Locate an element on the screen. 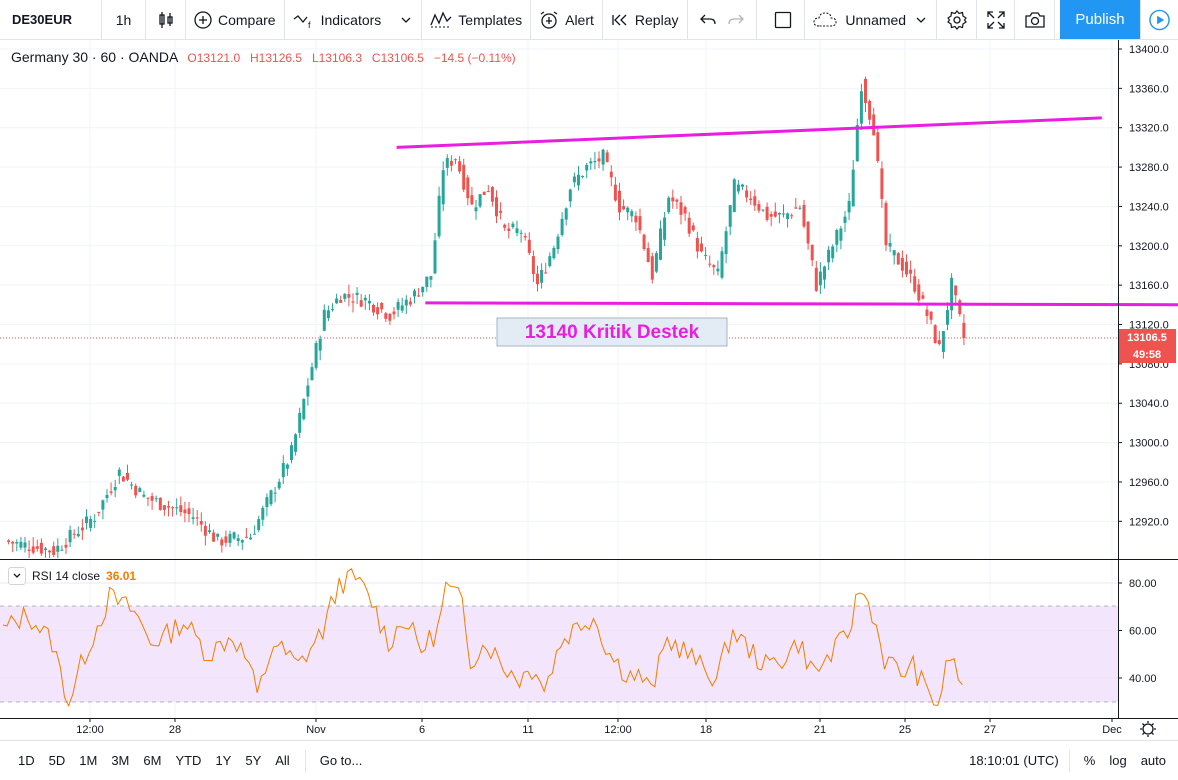 Image resolution: width=1178 pixels, height=780 pixels. time-axis: 12:00 28 Nov 6 11 12:00 18 21 25 27 Dec is located at coordinates (599, 727).